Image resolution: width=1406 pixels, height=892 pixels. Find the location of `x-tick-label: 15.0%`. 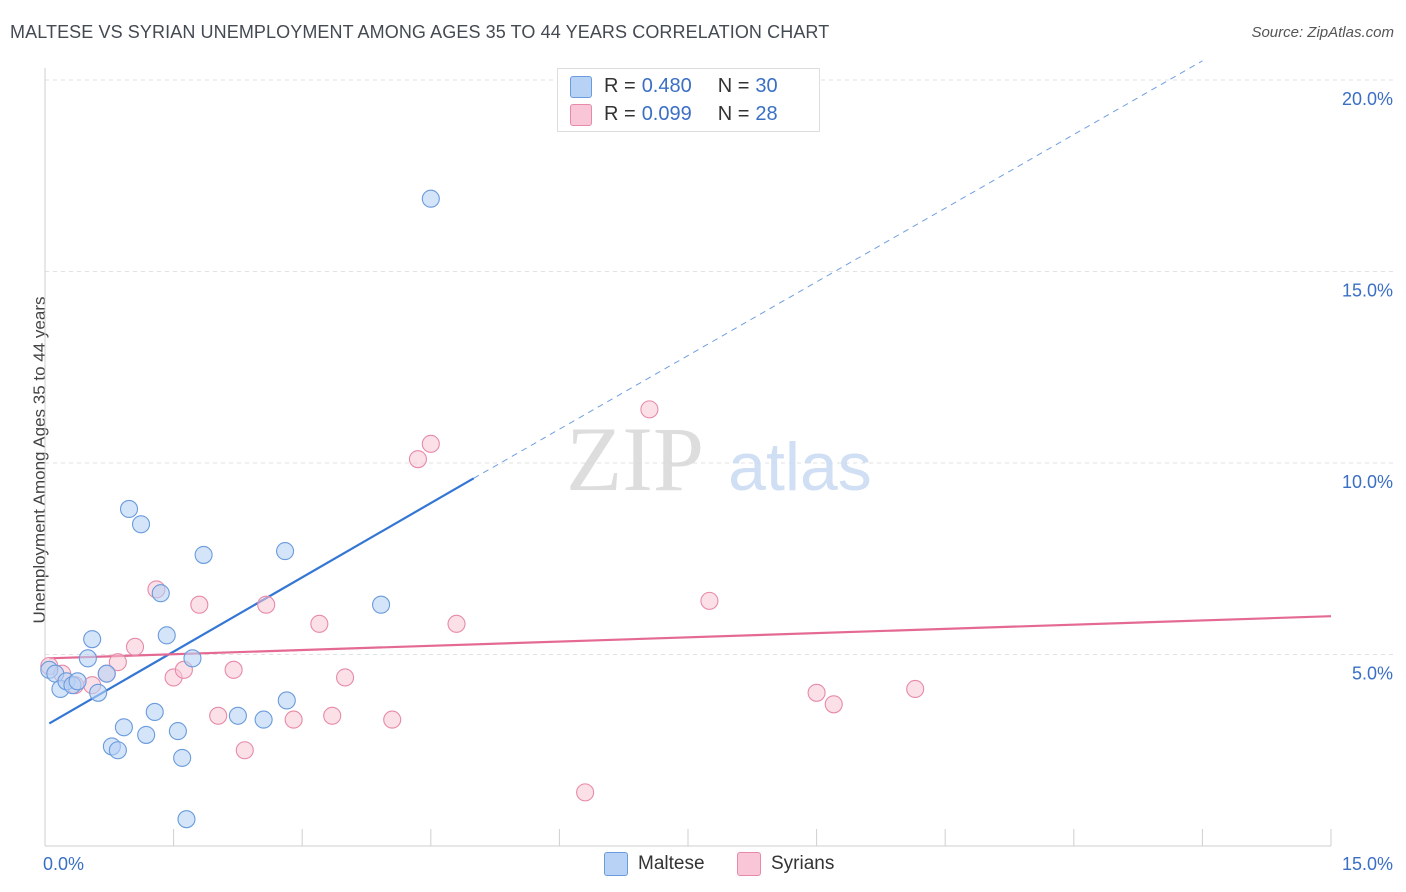

x-tick-label: 15.0% is located at coordinates (1367, 864).